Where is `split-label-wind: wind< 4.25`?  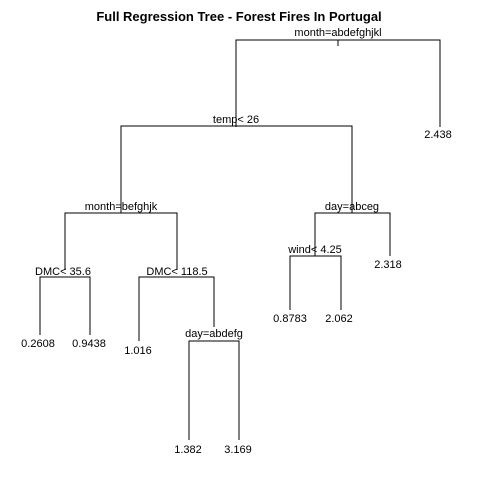 split-label-wind: wind< 4.25 is located at coordinates (314, 250).